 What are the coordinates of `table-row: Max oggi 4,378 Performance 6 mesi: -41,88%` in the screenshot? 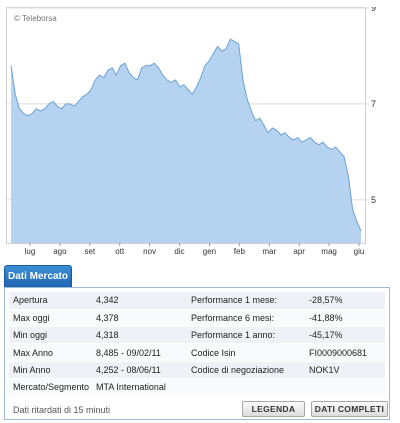 It's located at (197, 318).